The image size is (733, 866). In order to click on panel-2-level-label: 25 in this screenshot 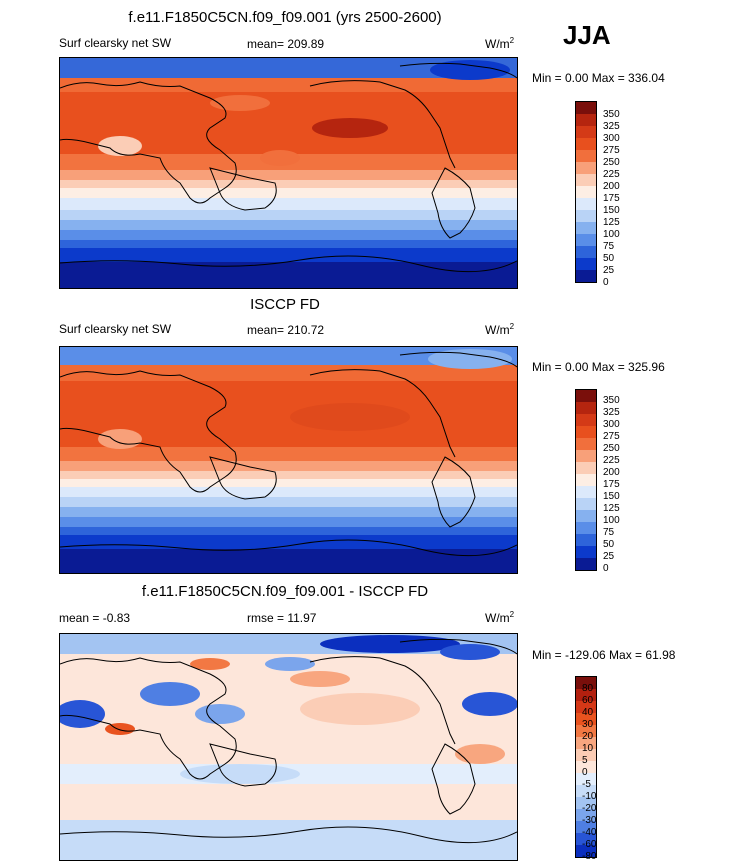, I will do `click(609, 556)`.